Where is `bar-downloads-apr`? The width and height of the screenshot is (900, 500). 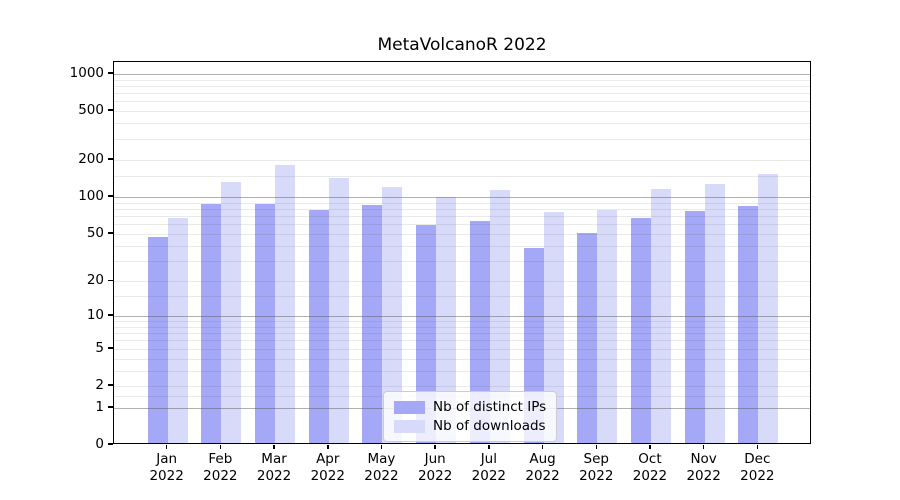
bar-downloads-apr is located at coordinates (338, 310).